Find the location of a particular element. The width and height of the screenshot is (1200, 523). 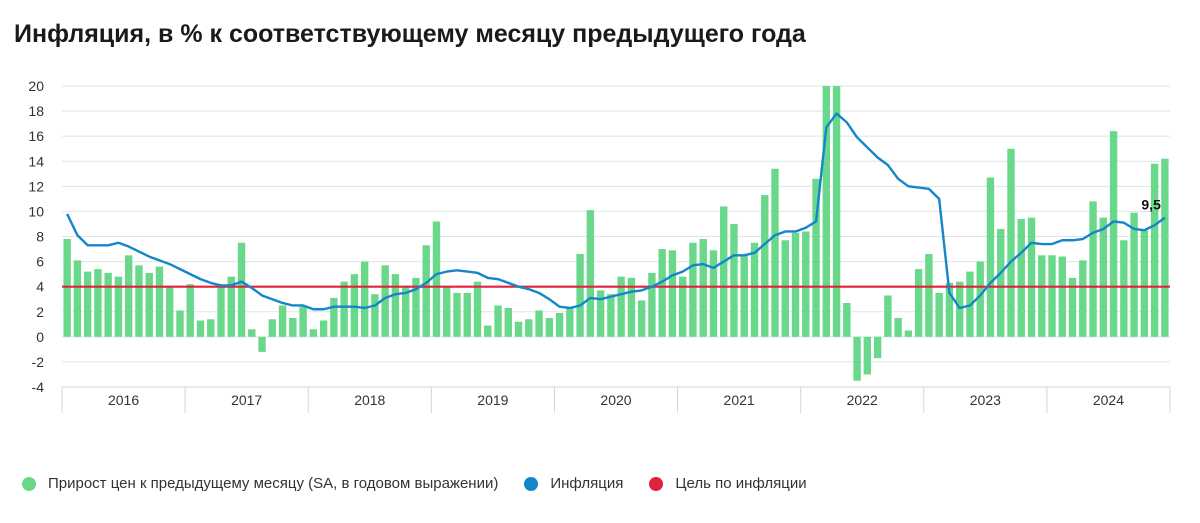

legend-label-inflation: Инфляция is located at coordinates (587, 483).